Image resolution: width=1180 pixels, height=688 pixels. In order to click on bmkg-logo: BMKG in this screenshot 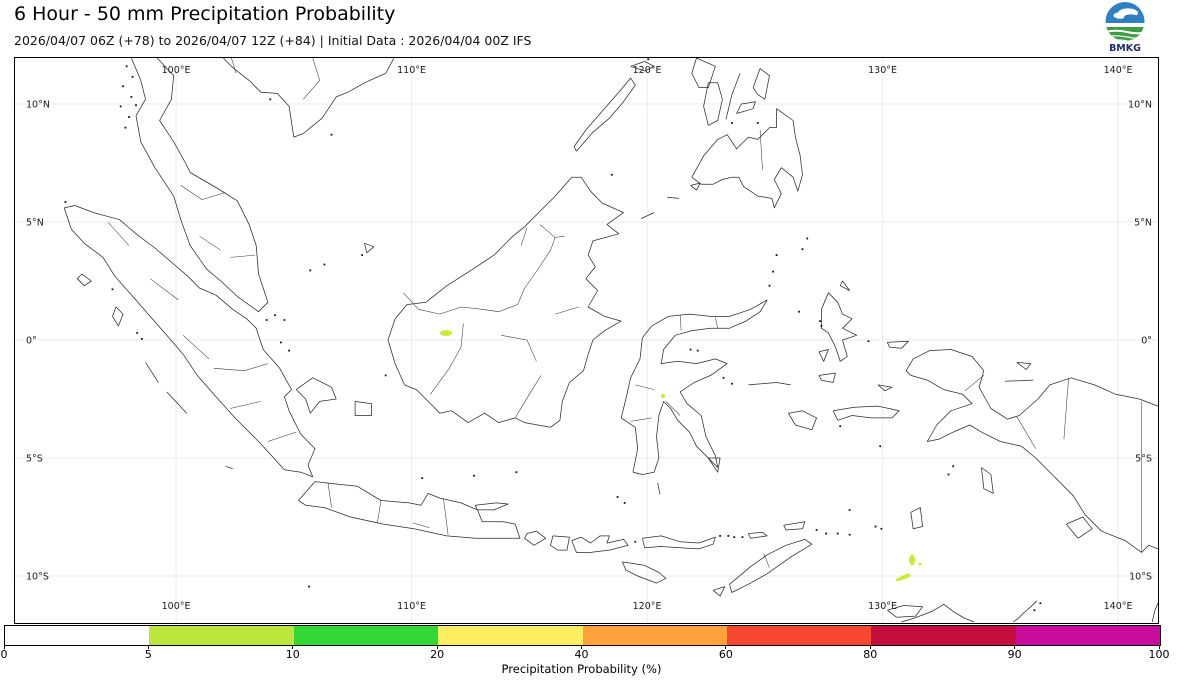, I will do `click(1125, 27)`.